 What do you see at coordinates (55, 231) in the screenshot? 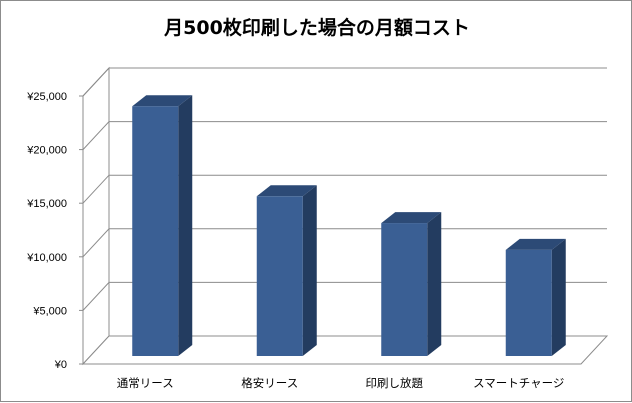
I see `y-axis: ¥0 ¥5,000 ¥10,000 ¥15,000 ¥20,000 ¥25,000` at bounding box center [55, 231].